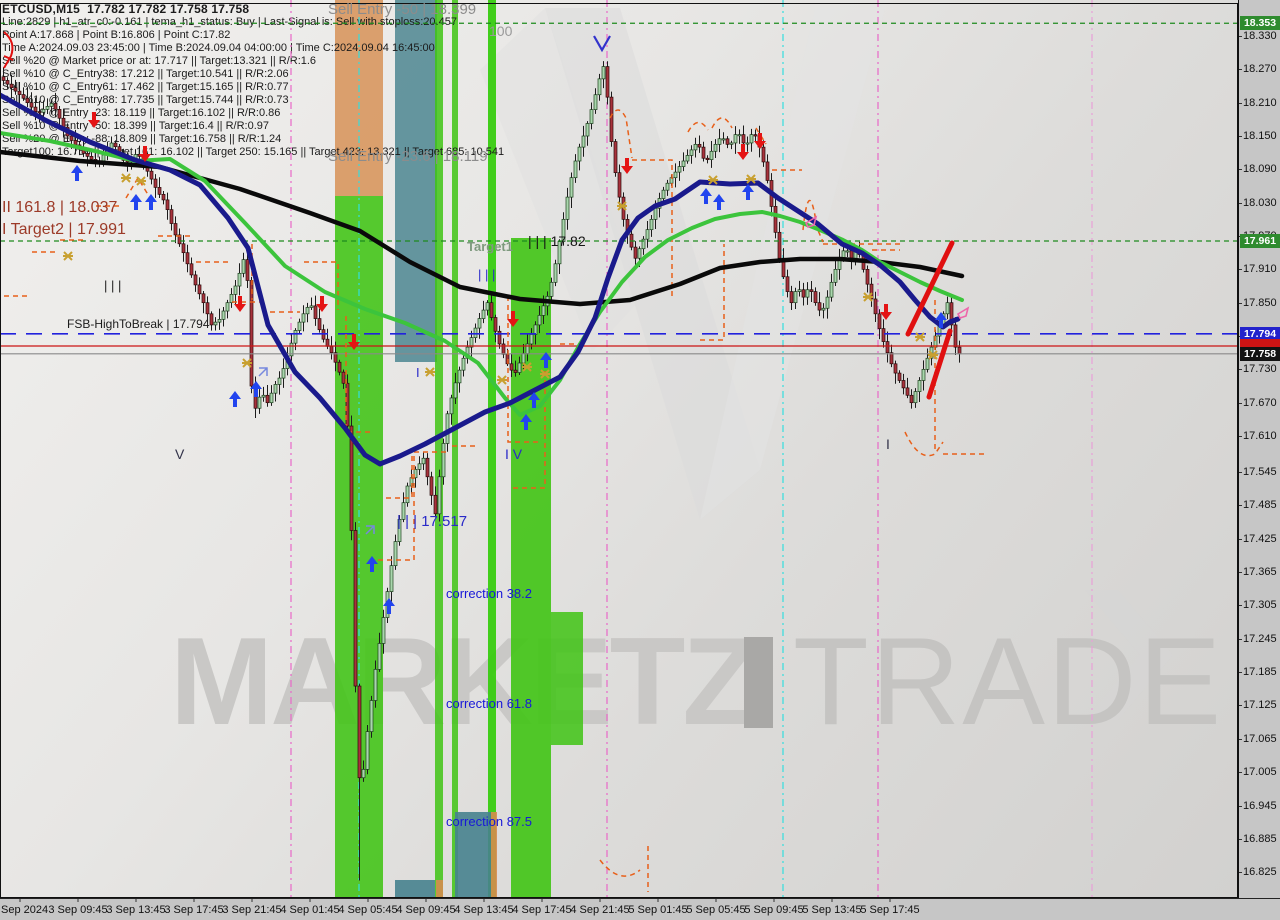 The width and height of the screenshot is (1280, 920). What do you see at coordinates (180, 454) in the screenshot?
I see `label-wave-v-left: V` at bounding box center [180, 454].